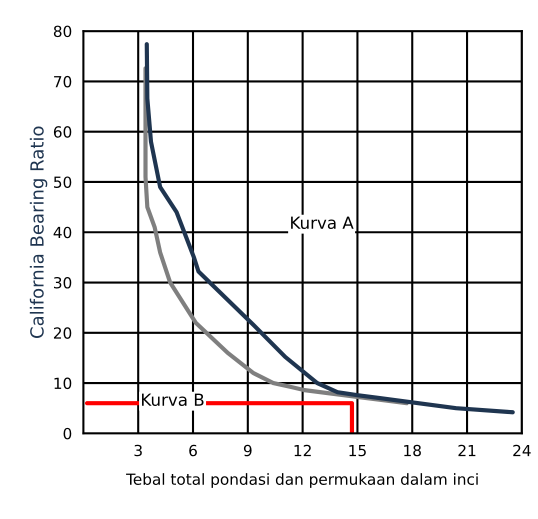 The width and height of the screenshot is (538, 519). What do you see at coordinates (173, 400) in the screenshot?
I see `annotation: Kurva B` at bounding box center [173, 400].